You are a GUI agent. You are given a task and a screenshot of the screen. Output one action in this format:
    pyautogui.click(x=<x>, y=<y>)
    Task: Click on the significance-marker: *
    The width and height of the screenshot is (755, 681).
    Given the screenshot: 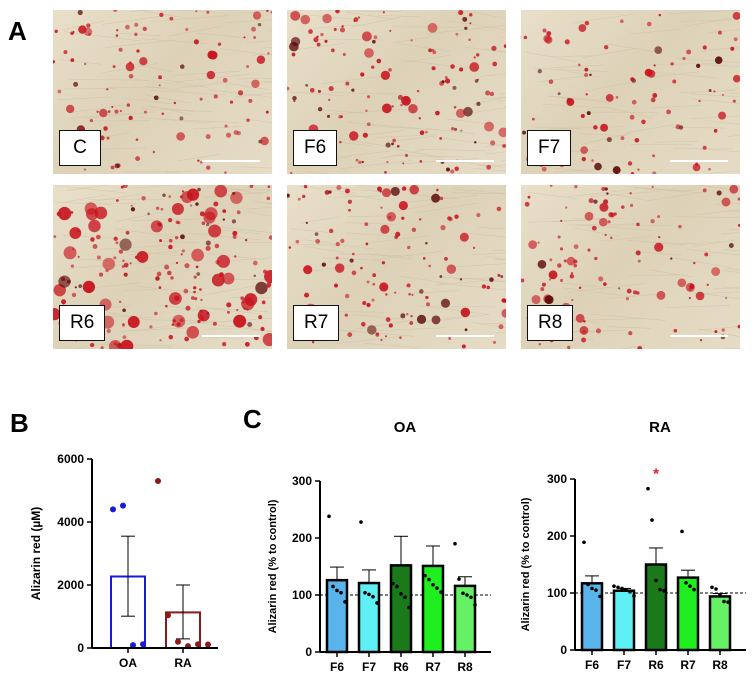 What is the action you would take?
    pyautogui.click(x=656, y=474)
    